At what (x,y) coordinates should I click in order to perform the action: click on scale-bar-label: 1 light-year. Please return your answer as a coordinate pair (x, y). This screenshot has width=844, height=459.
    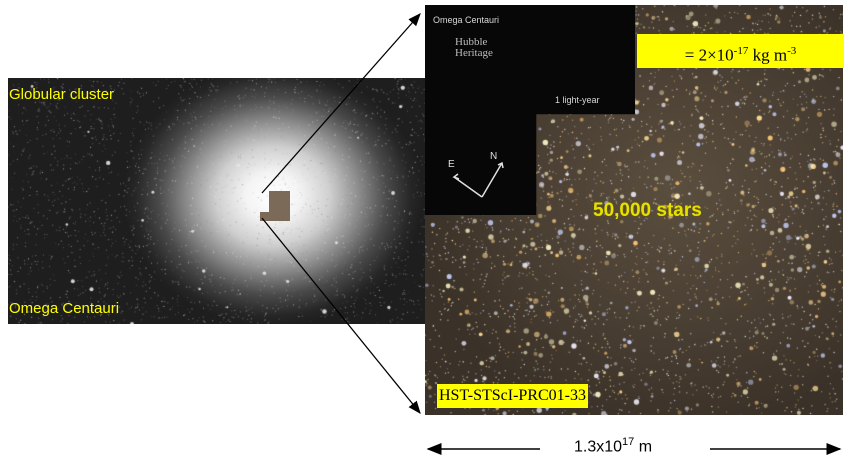
    Looking at the image, I should click on (577, 100).